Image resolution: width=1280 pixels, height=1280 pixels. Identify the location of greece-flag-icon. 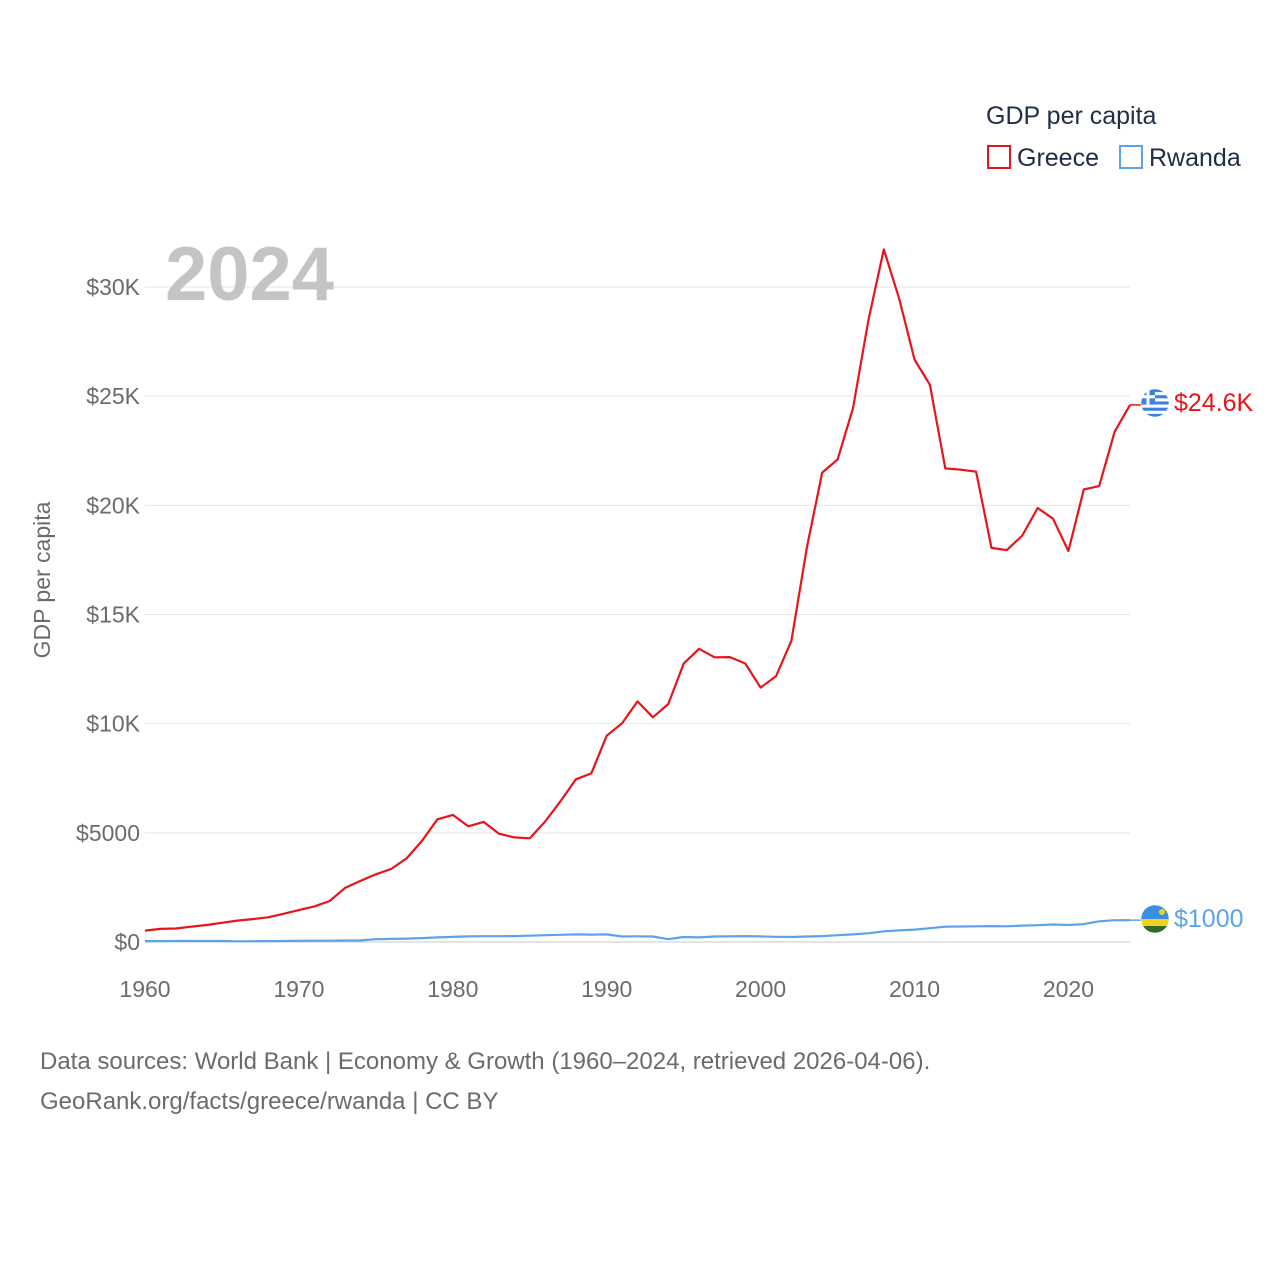
(1155, 403).